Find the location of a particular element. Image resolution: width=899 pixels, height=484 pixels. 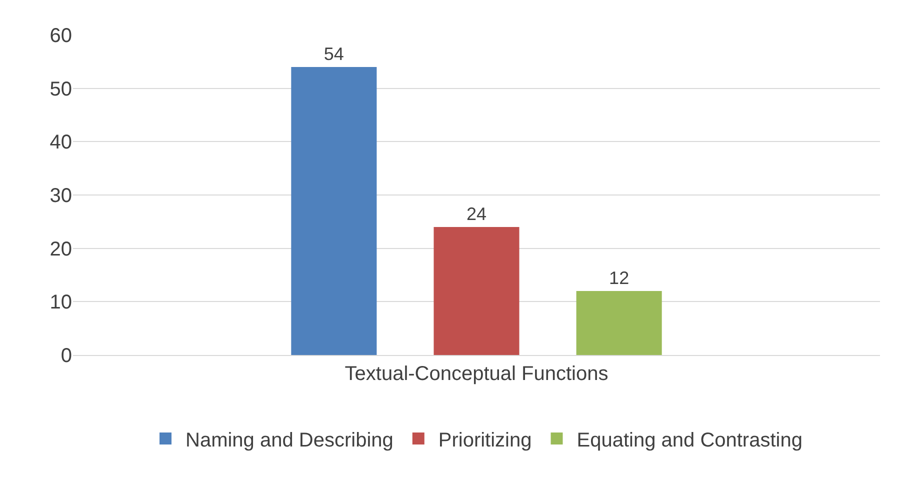

data-label: 24 is located at coordinates (476, 214).